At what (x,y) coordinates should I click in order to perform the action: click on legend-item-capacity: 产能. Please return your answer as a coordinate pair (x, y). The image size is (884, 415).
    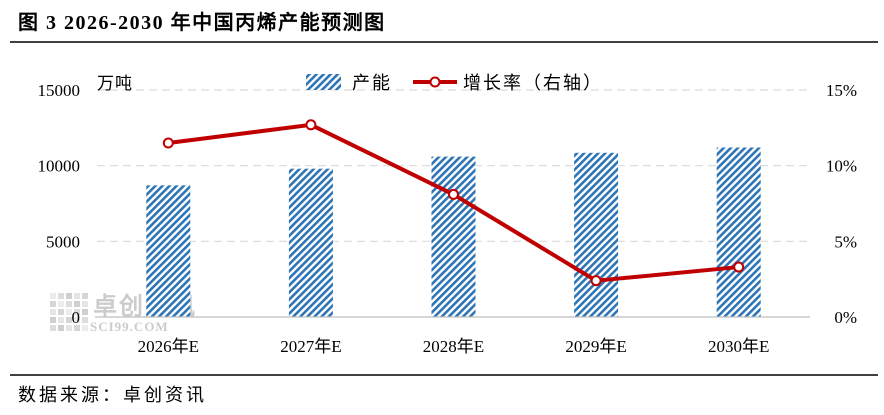
    Looking at the image, I should click on (349, 83).